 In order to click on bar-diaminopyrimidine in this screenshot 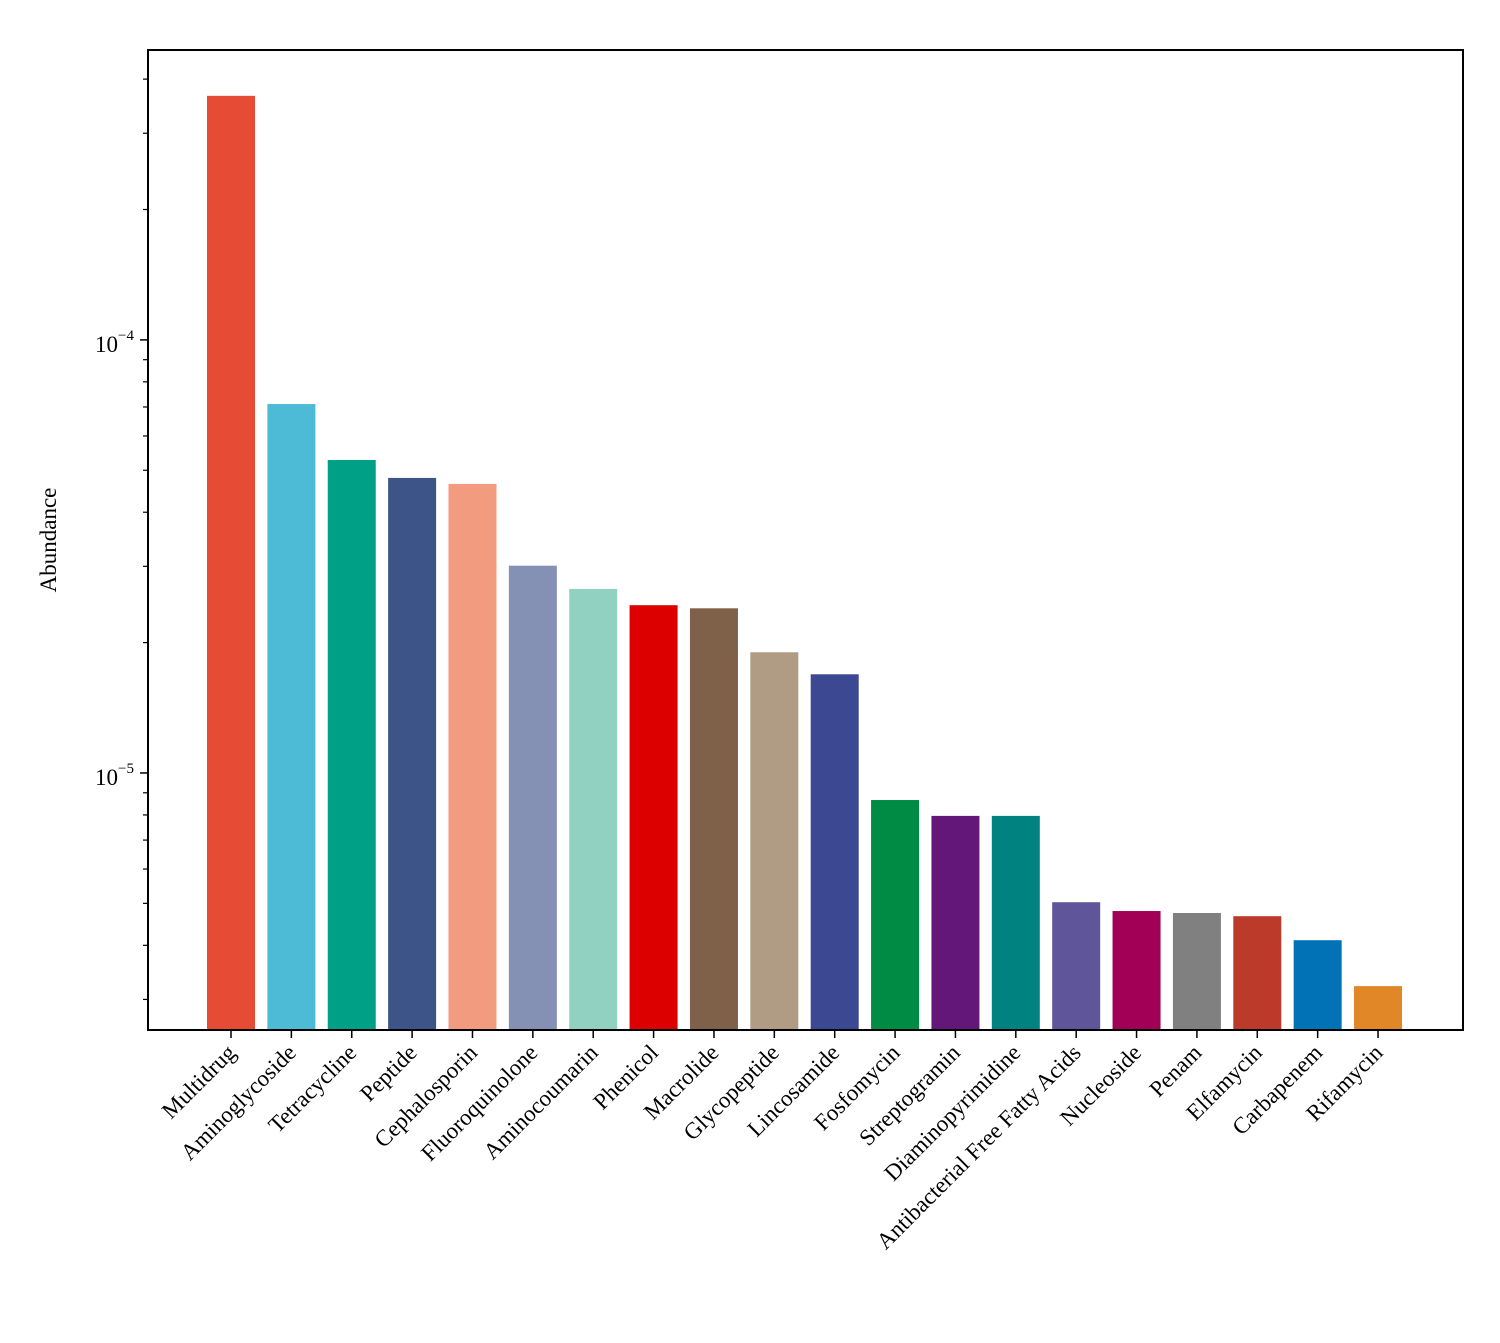, I will do `click(1015, 922)`.